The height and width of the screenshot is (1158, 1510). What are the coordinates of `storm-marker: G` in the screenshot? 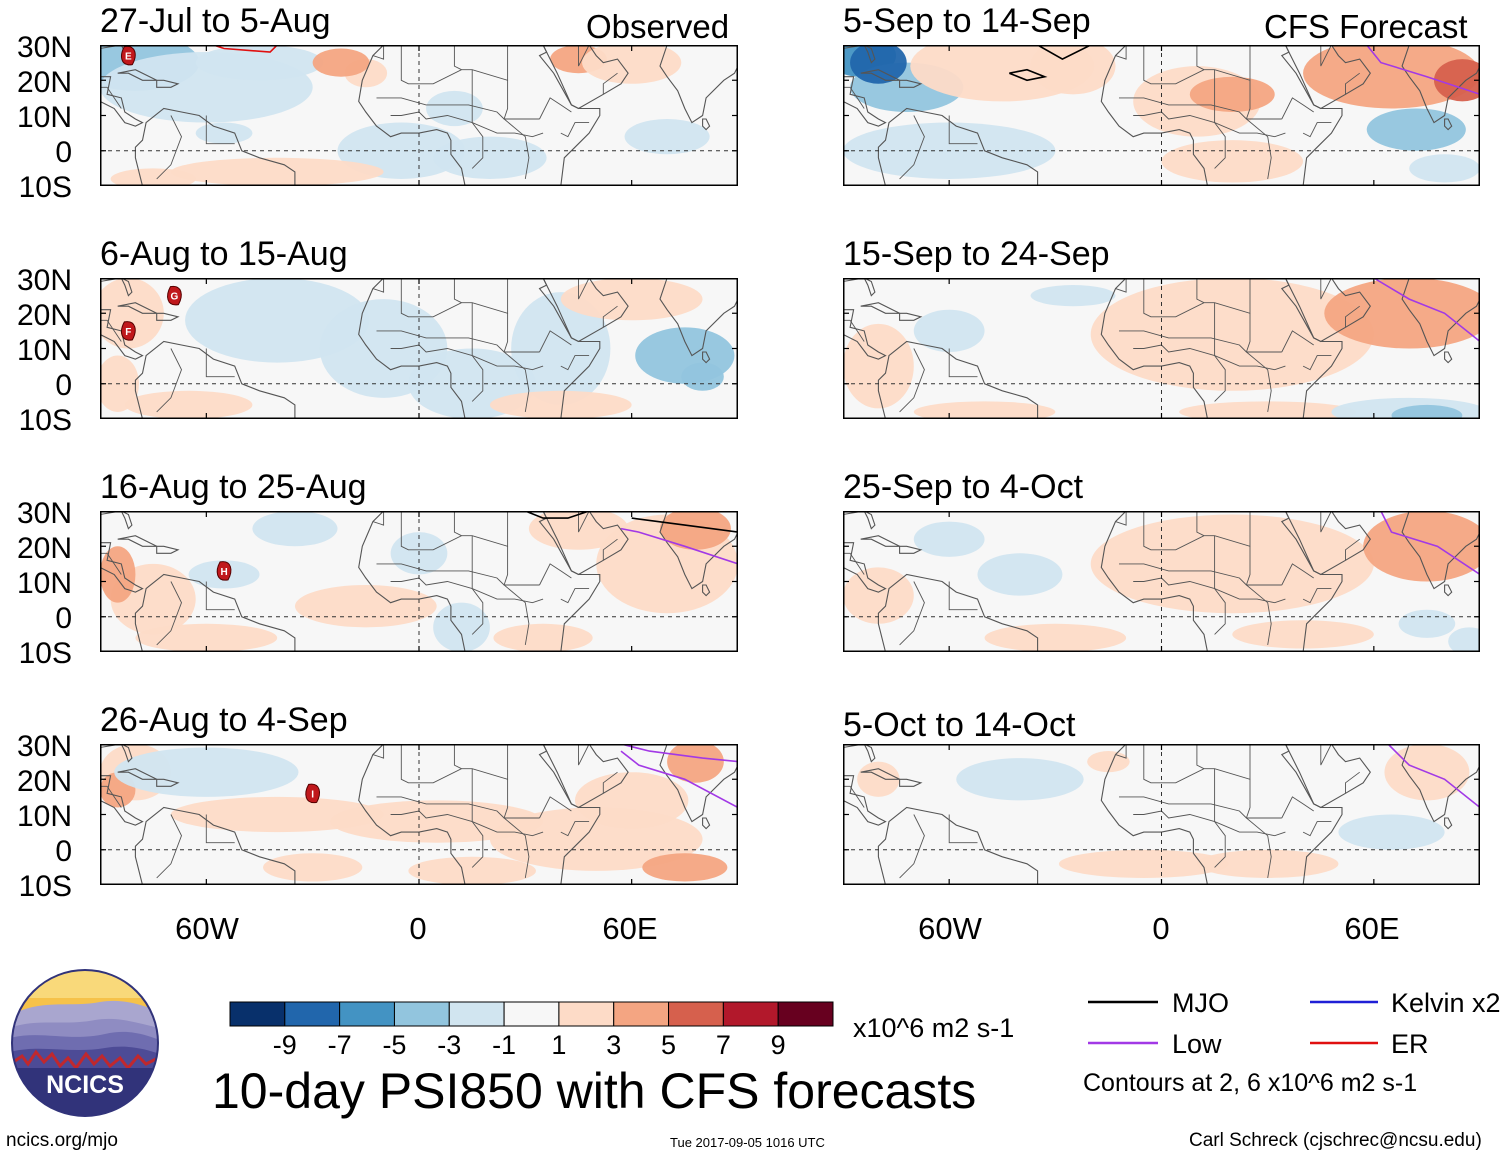 It's located at (174, 295).